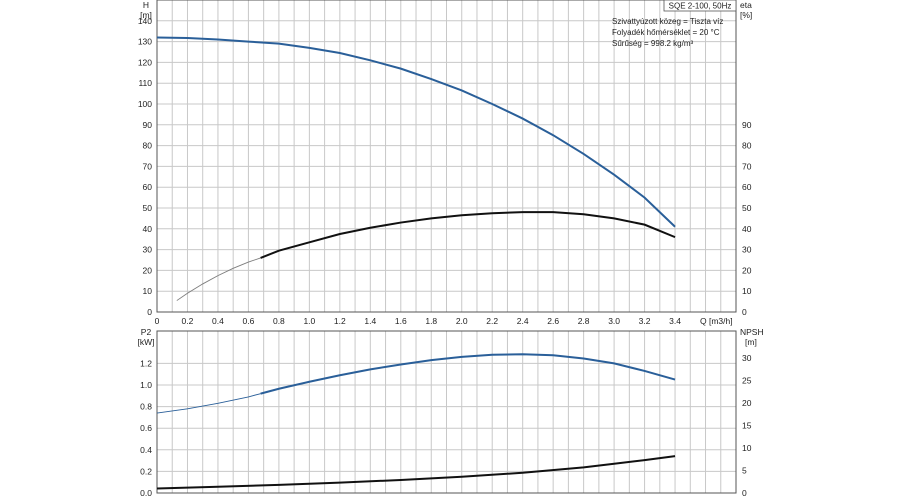 The image size is (900, 500). I want to click on bottom-left-axis-unit: [kW], so click(146, 342).